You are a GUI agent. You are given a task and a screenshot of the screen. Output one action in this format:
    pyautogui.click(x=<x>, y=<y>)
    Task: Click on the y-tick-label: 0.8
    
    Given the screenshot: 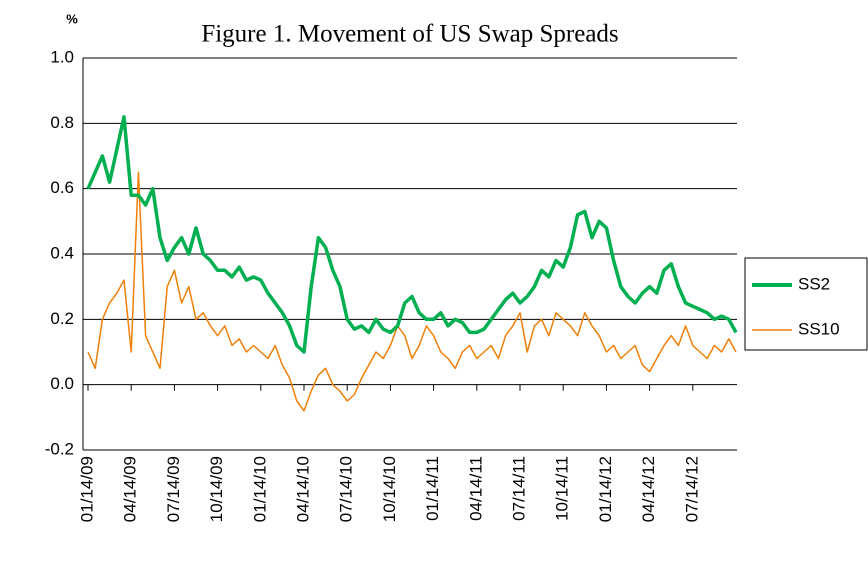 What is the action you would take?
    pyautogui.click(x=62, y=122)
    